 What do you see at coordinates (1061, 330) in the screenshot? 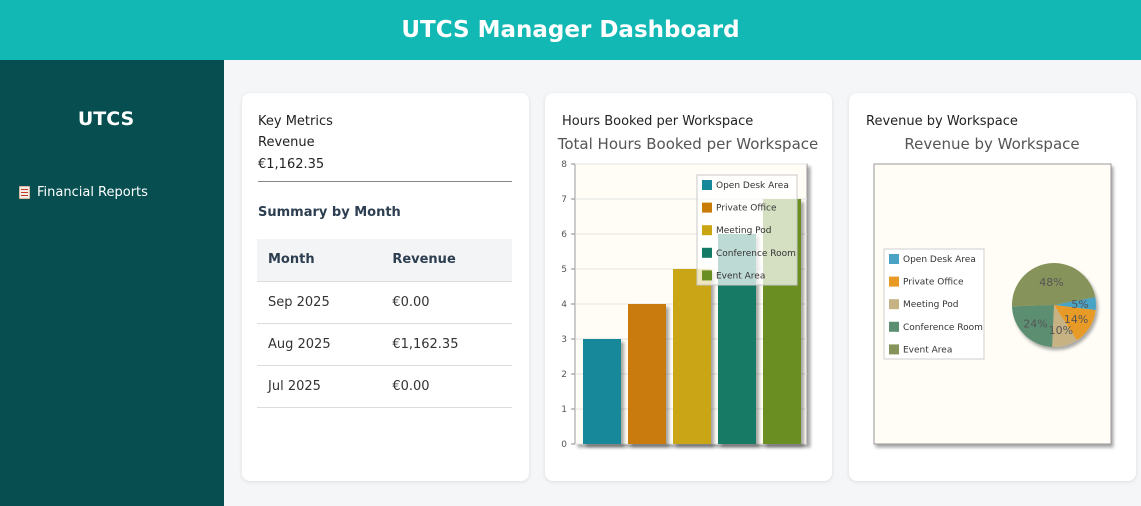
I see `pie-slice-label: 10%` at bounding box center [1061, 330].